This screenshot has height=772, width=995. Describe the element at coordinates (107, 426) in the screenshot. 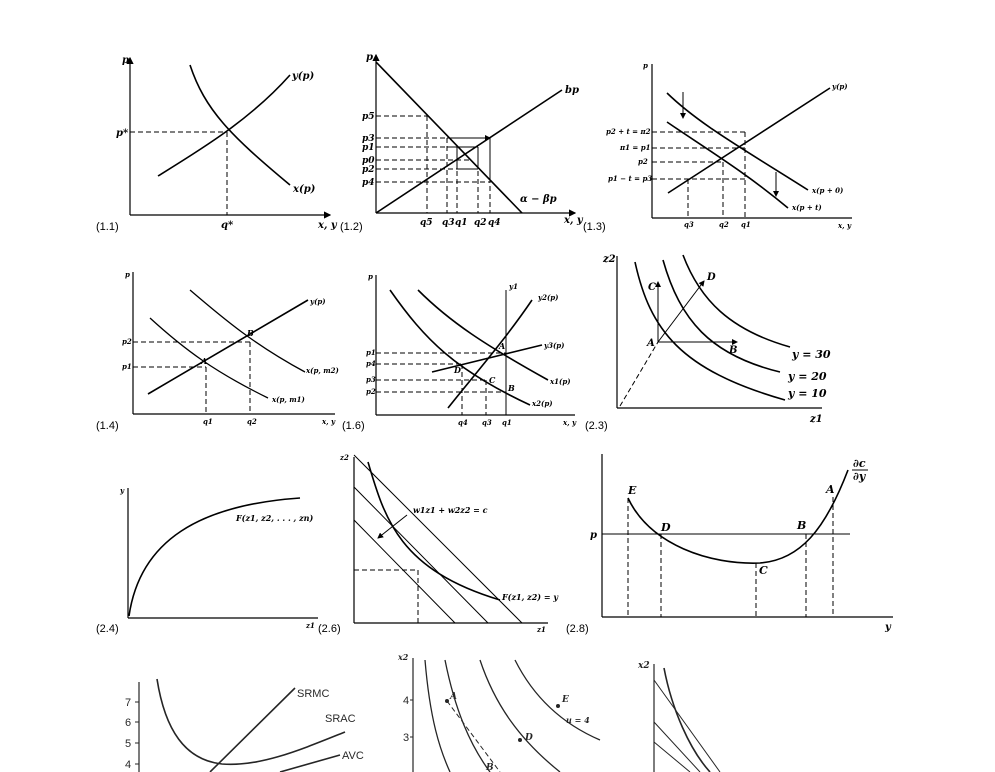

I see `figure-number: (1.4)` at that location.